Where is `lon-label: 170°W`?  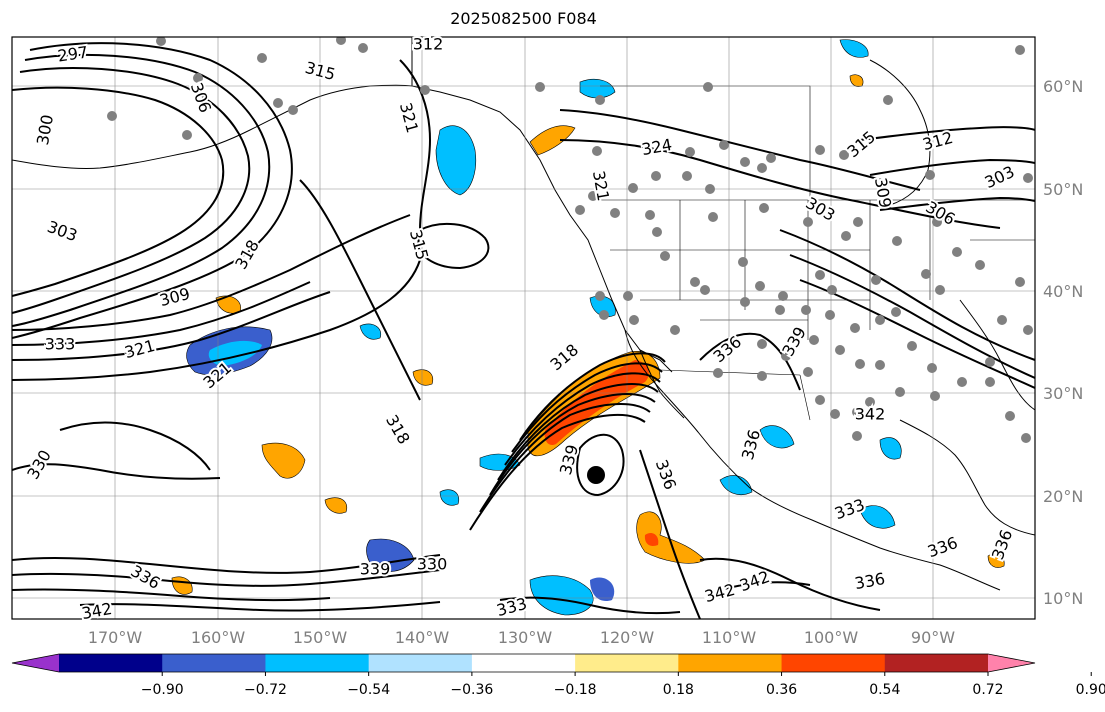
lon-label: 170°W is located at coordinates (115, 637).